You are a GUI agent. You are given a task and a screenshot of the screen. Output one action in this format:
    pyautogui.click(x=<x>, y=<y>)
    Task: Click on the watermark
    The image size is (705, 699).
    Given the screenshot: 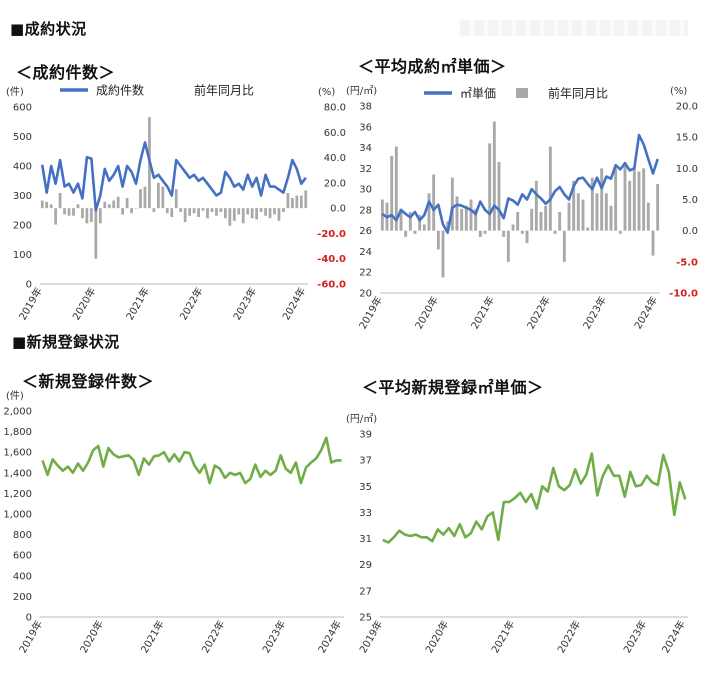 What is the action you would take?
    pyautogui.click(x=574, y=28)
    